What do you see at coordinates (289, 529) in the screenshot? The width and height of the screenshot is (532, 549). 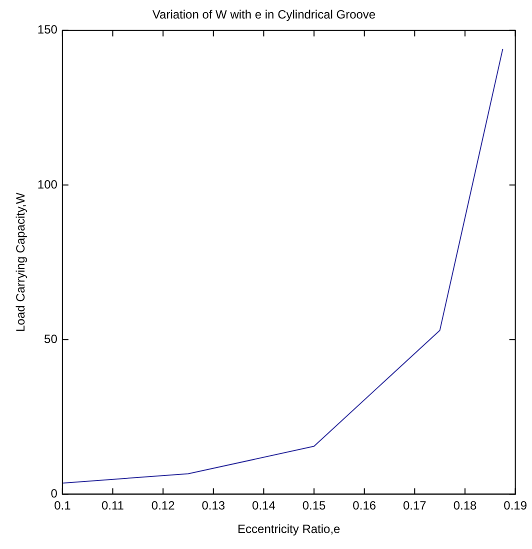 I see `x-axis-title: Eccentricity Ratio,e` at bounding box center [289, 529].